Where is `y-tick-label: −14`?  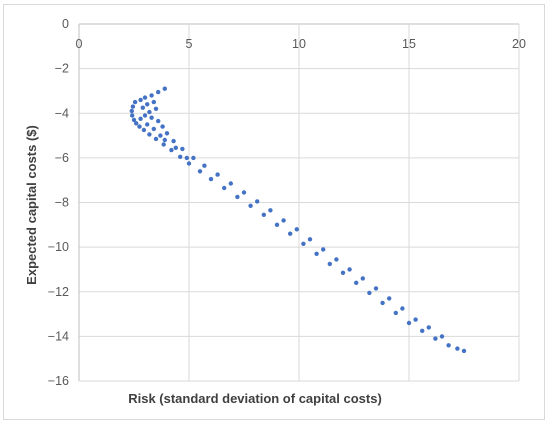 y-tick-label: −14 is located at coordinates (58, 336).